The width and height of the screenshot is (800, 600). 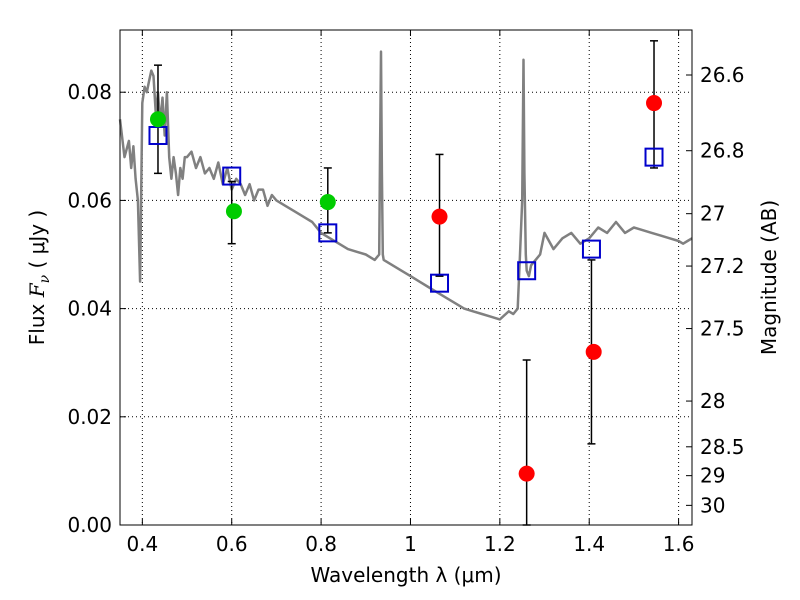 I want to click on x-tick-label: 1.2, so click(x=500, y=544).